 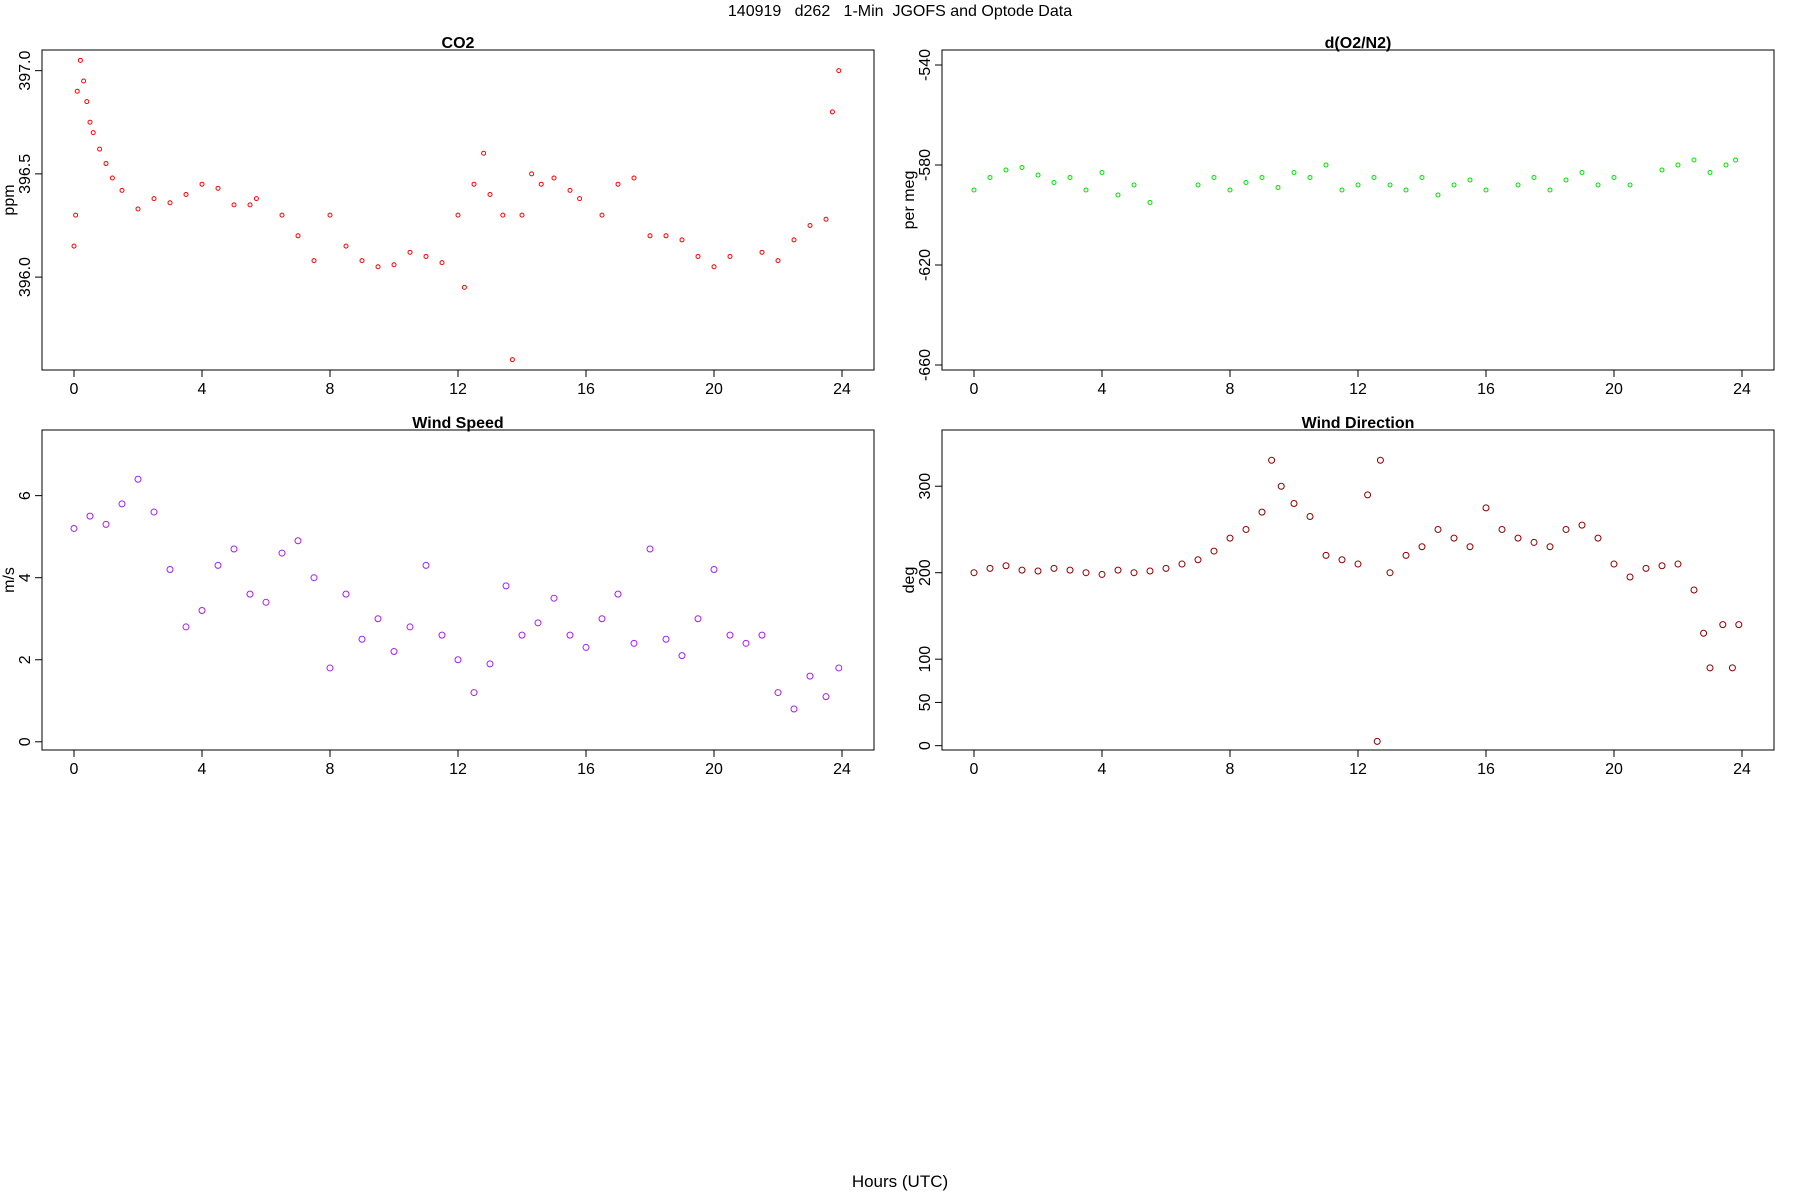 What do you see at coordinates (457, 423) in the screenshot?
I see `panel-title: Wind Speed` at bounding box center [457, 423].